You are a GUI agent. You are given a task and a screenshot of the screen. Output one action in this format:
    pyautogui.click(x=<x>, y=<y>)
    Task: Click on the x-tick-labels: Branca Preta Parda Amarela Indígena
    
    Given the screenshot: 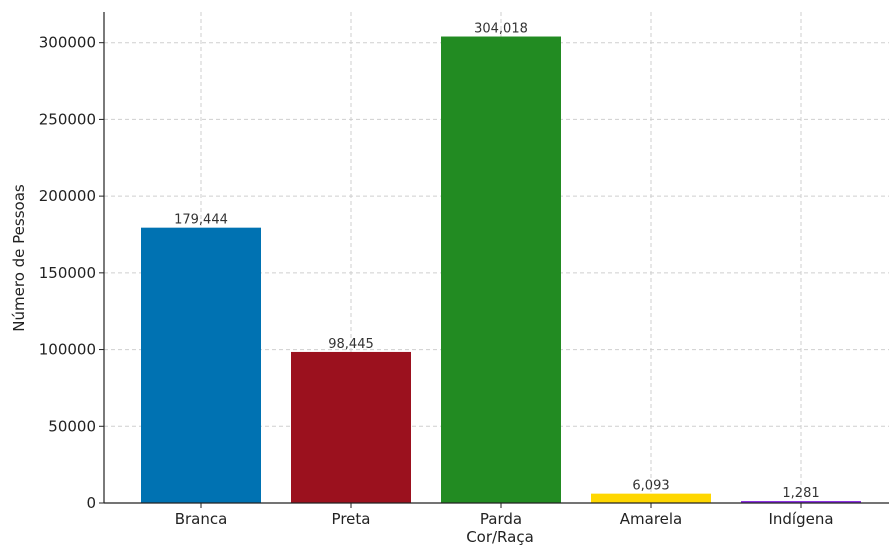 What is the action you would take?
    pyautogui.click(x=504, y=515)
    